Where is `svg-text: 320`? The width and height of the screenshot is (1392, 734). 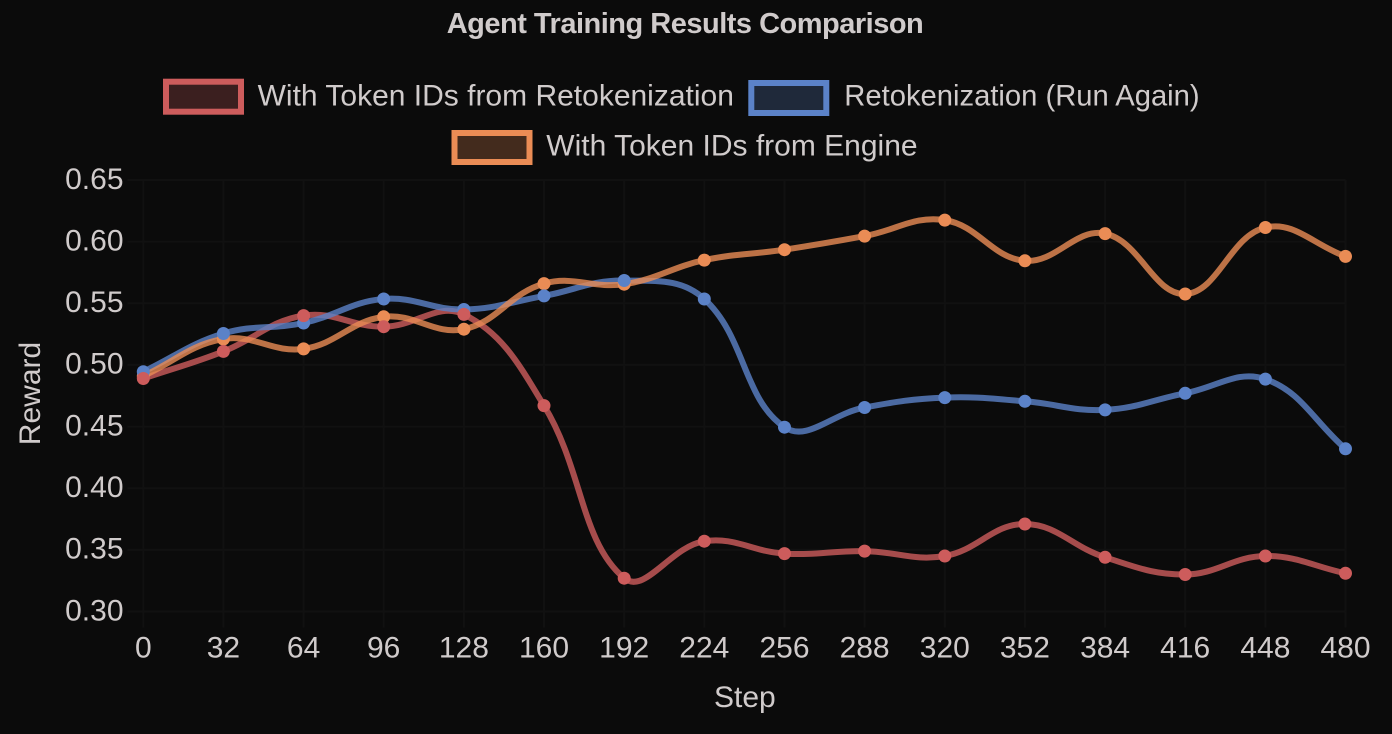
svg-text: 320 is located at coordinates (945, 648).